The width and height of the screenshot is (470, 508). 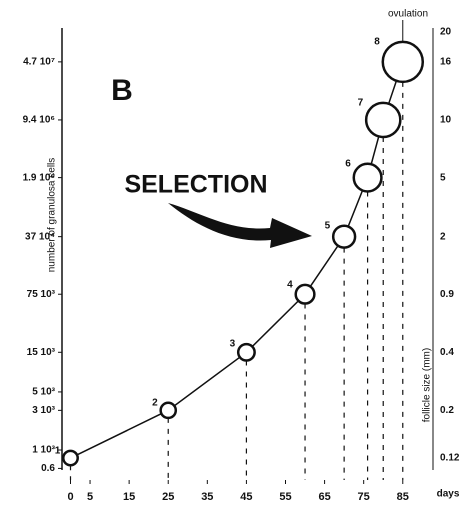 What do you see at coordinates (285, 497) in the screenshot?
I see `x-tick-label: 55` at bounding box center [285, 497].